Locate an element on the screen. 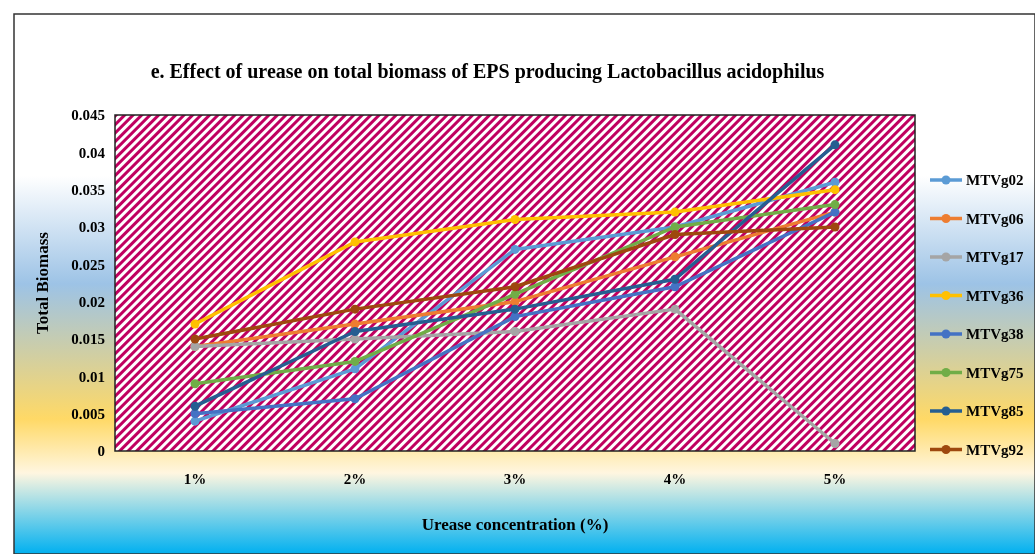 Image resolution: width=1035 pixels, height=554 pixels. x-tick-label: 1% is located at coordinates (195, 479).